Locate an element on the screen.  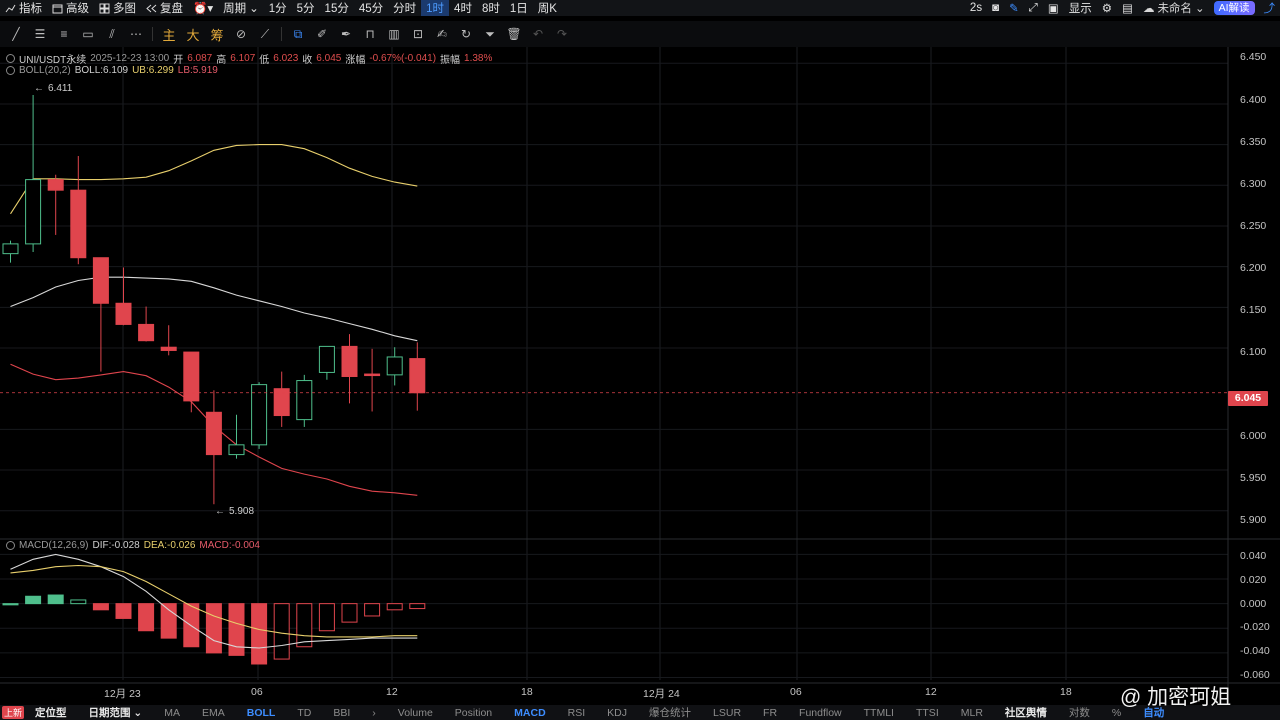
legend-amp: 1.38% is located at coordinates (478, 58).